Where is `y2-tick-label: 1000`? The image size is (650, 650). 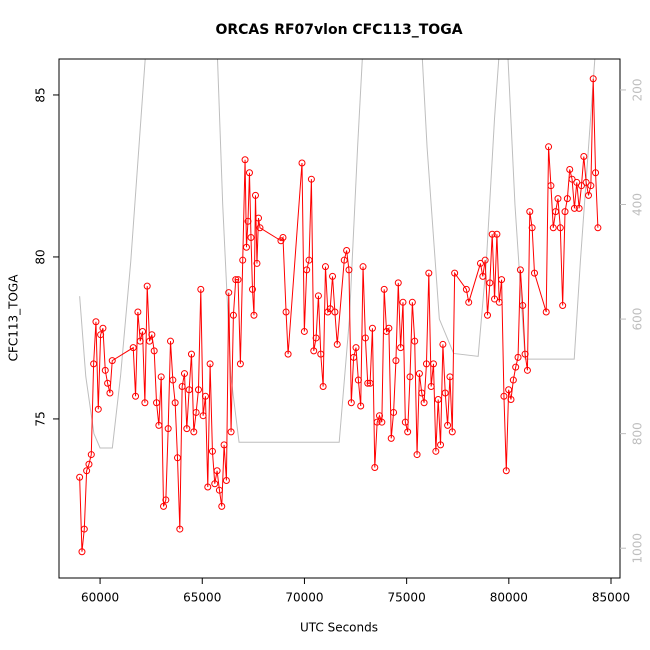 y2-tick-label: 1000 is located at coordinates (638, 548).